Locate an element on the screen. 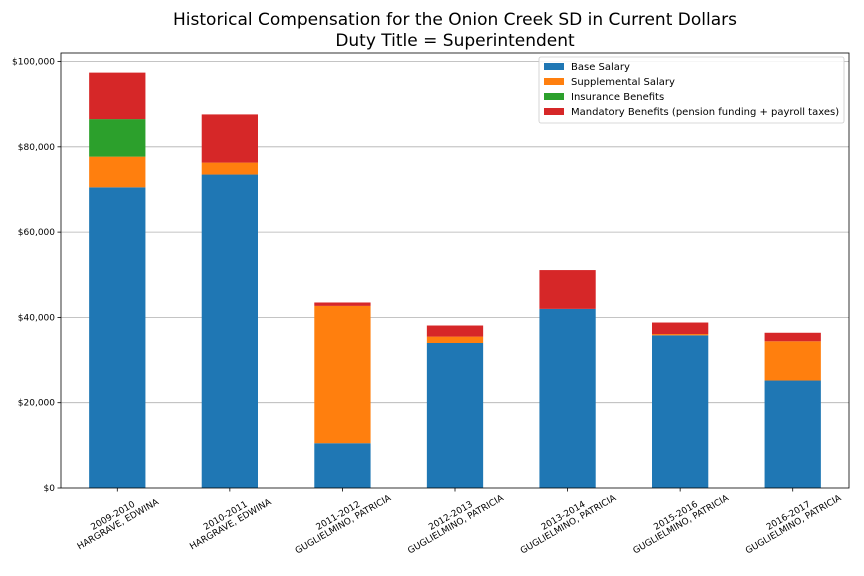  x-tick-label: 2013-2014GUGLIELMINO, PATRICIA is located at coordinates (566, 520).